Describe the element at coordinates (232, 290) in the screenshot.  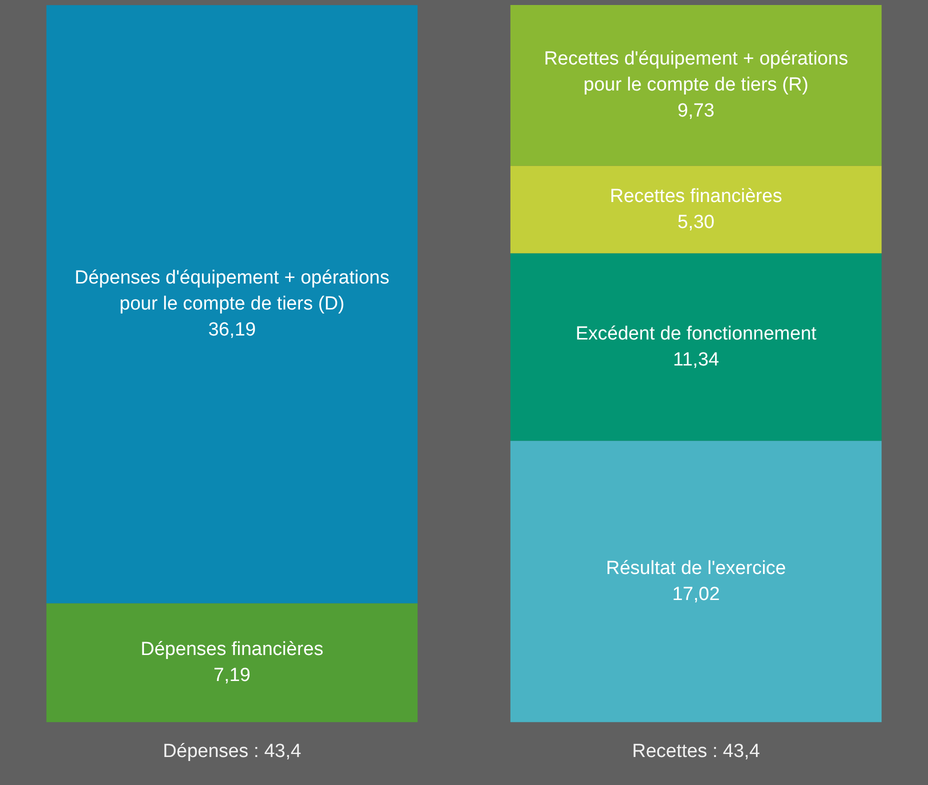
I see `series-label: Dépenses d'équipement + opérations pour le compte de tiers (D)` at that location.